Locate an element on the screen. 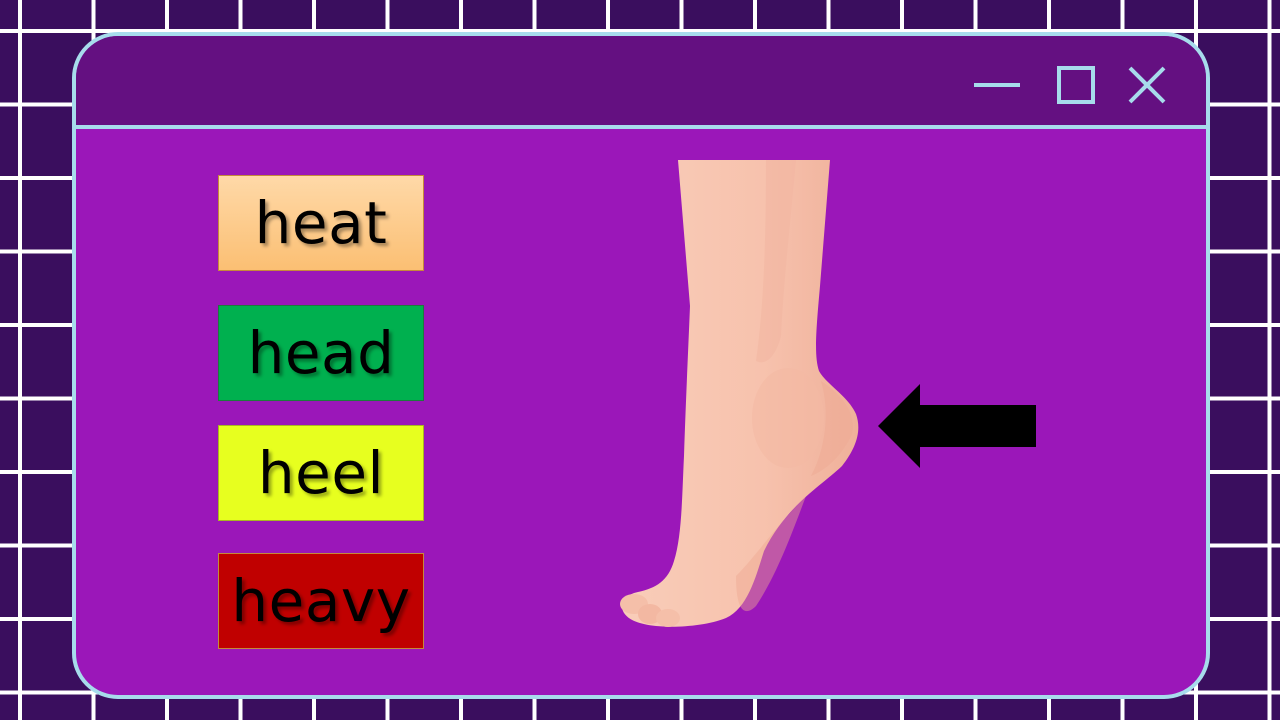 This screenshot has width=1280, height=720. word-choice-head: head is located at coordinates (321, 353).